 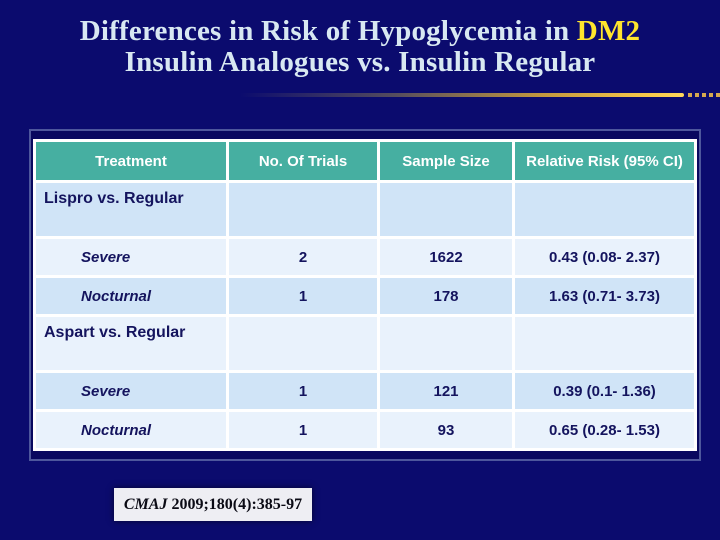 I want to click on value-cell: 0.43 (0.08- 2.37), so click(x=604, y=257).